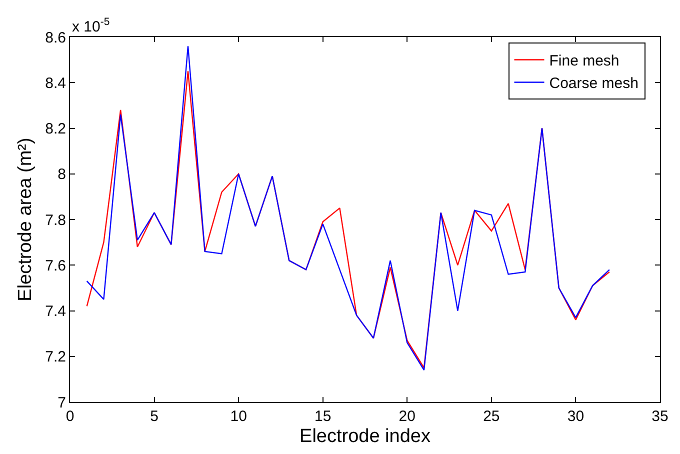 This screenshot has height=454, width=680. I want to click on y-tick-label: 7.6, so click(55, 265).